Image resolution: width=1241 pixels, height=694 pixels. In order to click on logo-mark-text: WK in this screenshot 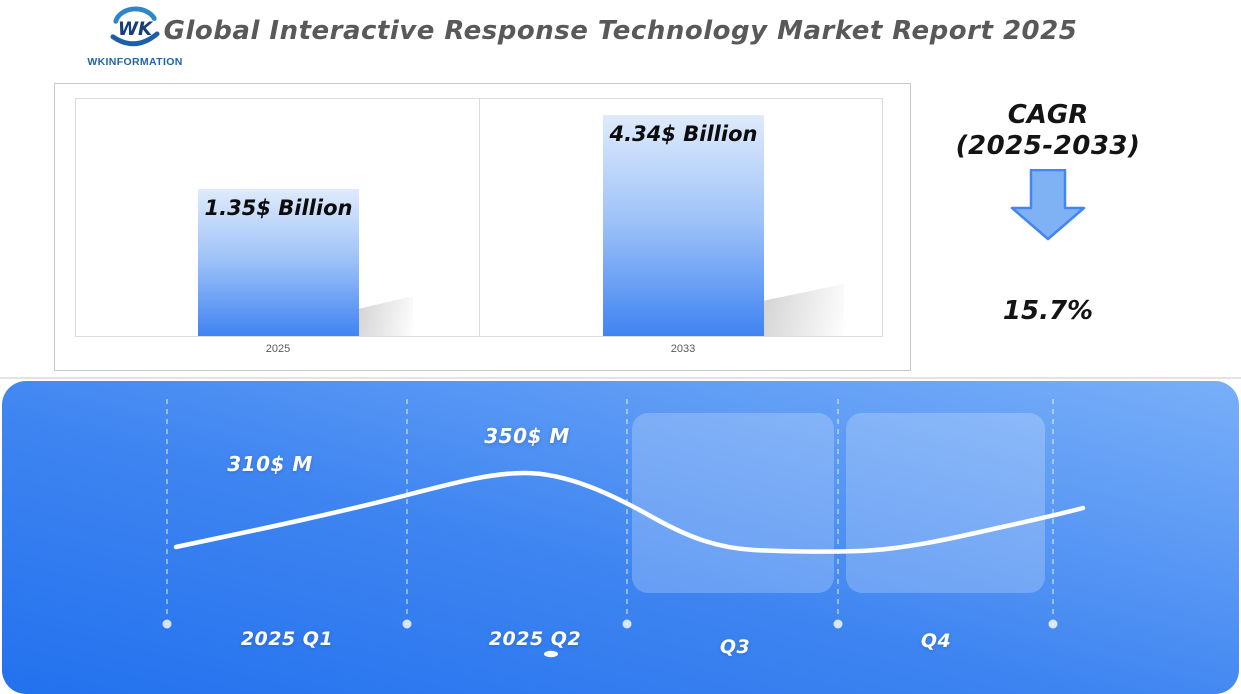, I will do `click(136, 29)`.